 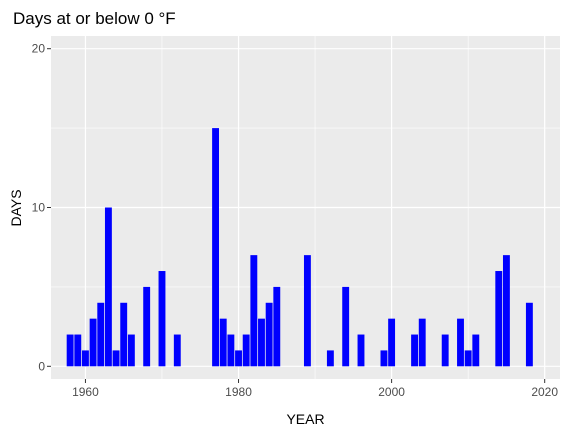 I want to click on y-tick-labels: 0 10 20, so click(x=39, y=208).